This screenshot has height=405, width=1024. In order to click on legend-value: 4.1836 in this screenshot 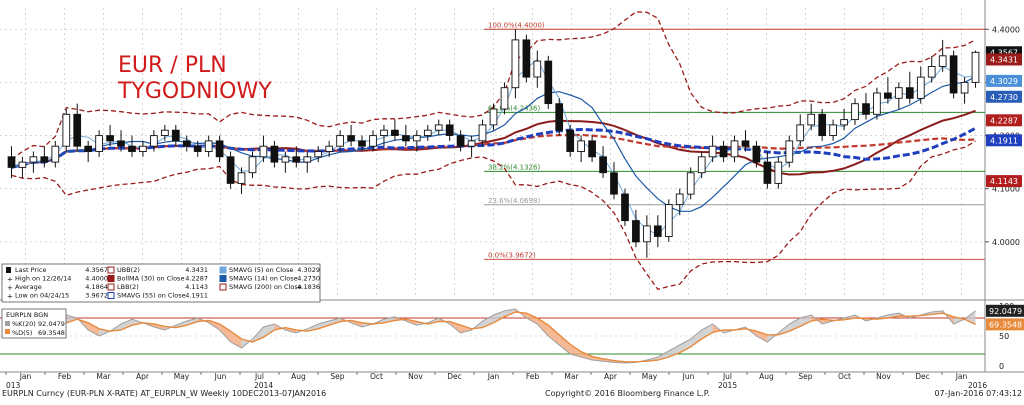, I will do `click(308, 287)`.